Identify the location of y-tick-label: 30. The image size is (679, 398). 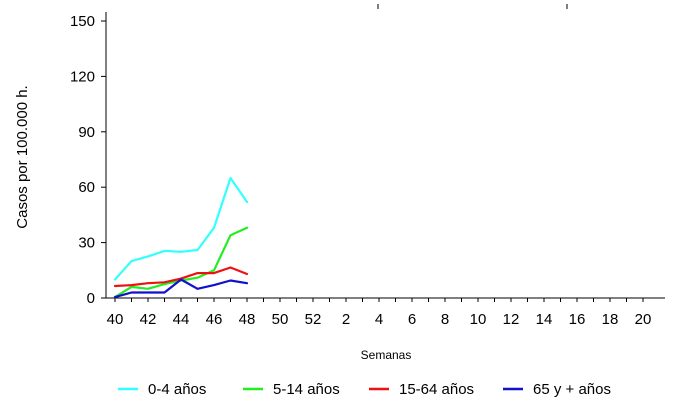
(86, 243).